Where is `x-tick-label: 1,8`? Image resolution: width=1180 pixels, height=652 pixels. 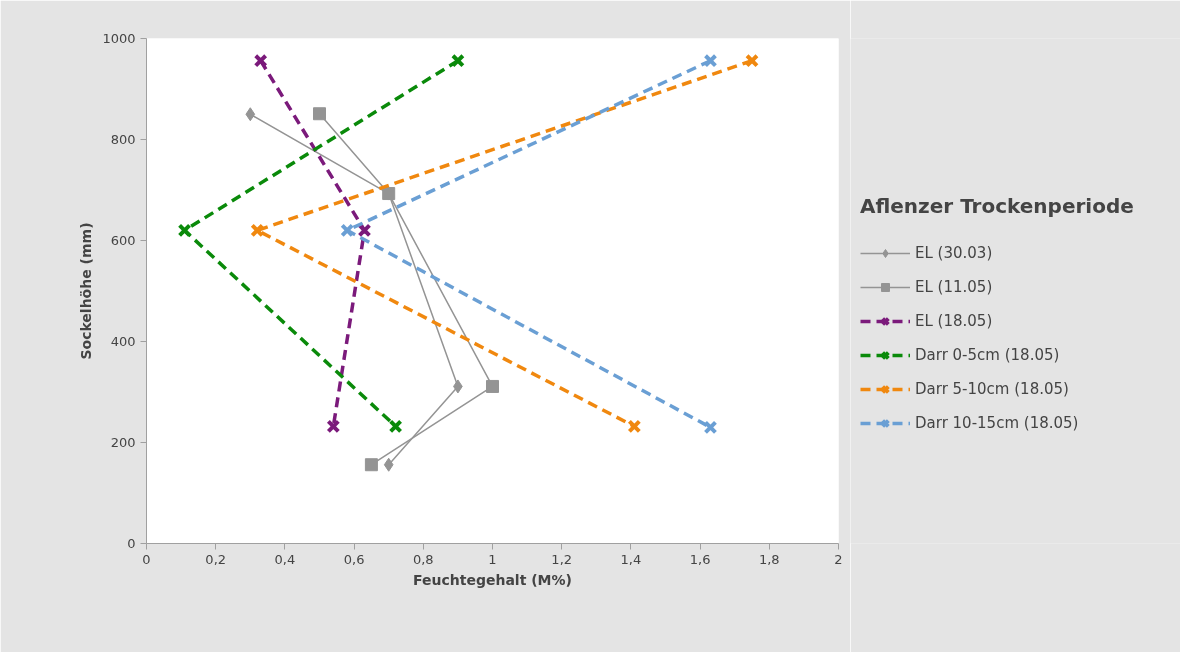 x-tick-label: 1,8 is located at coordinates (769, 559).